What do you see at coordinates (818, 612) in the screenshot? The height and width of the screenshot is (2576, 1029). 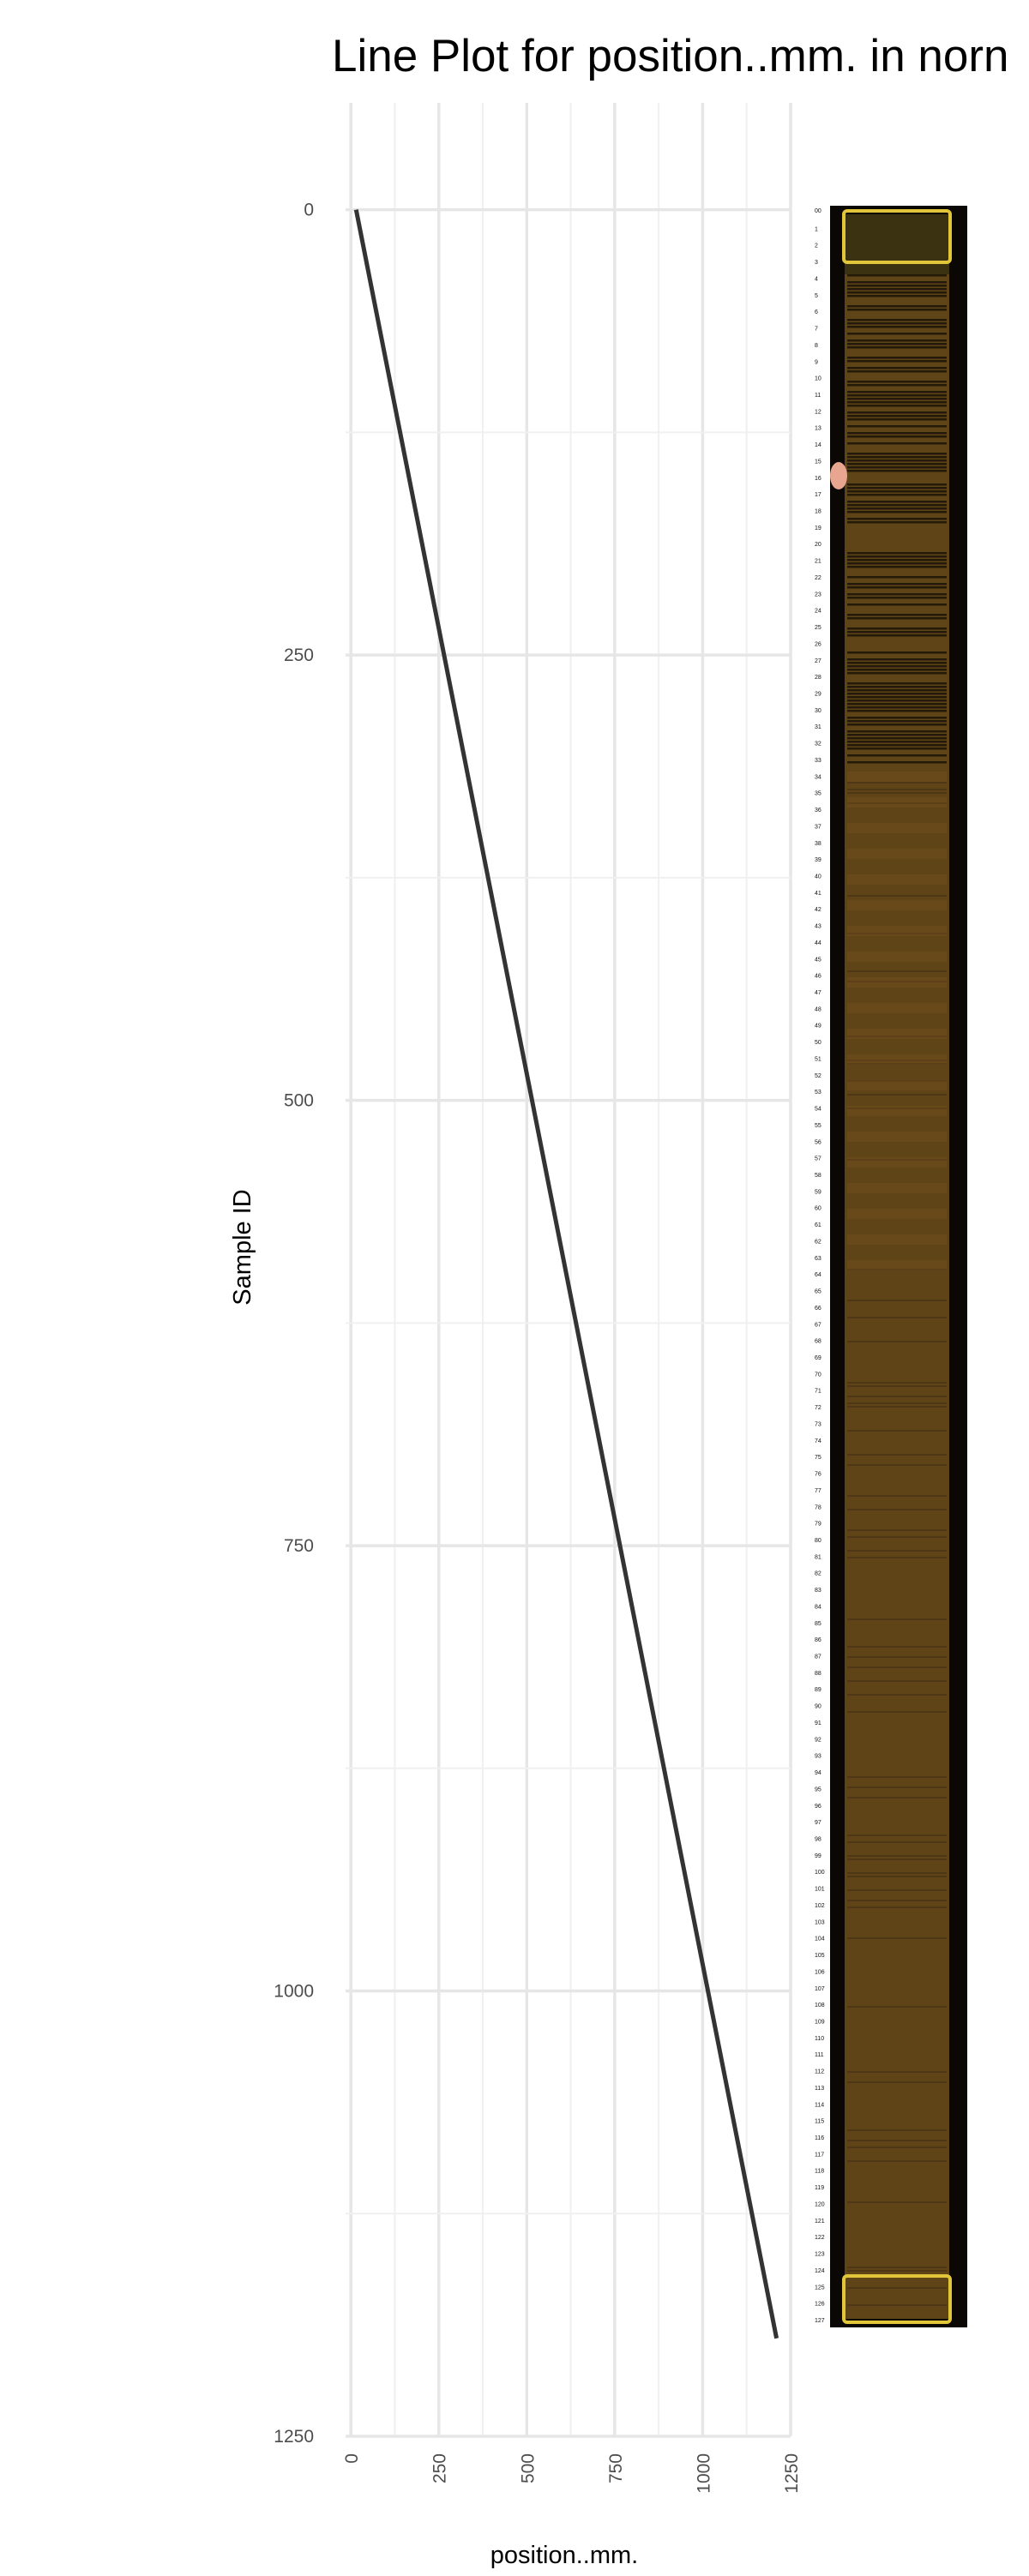 I see `core-sample-label: 24` at bounding box center [818, 612].